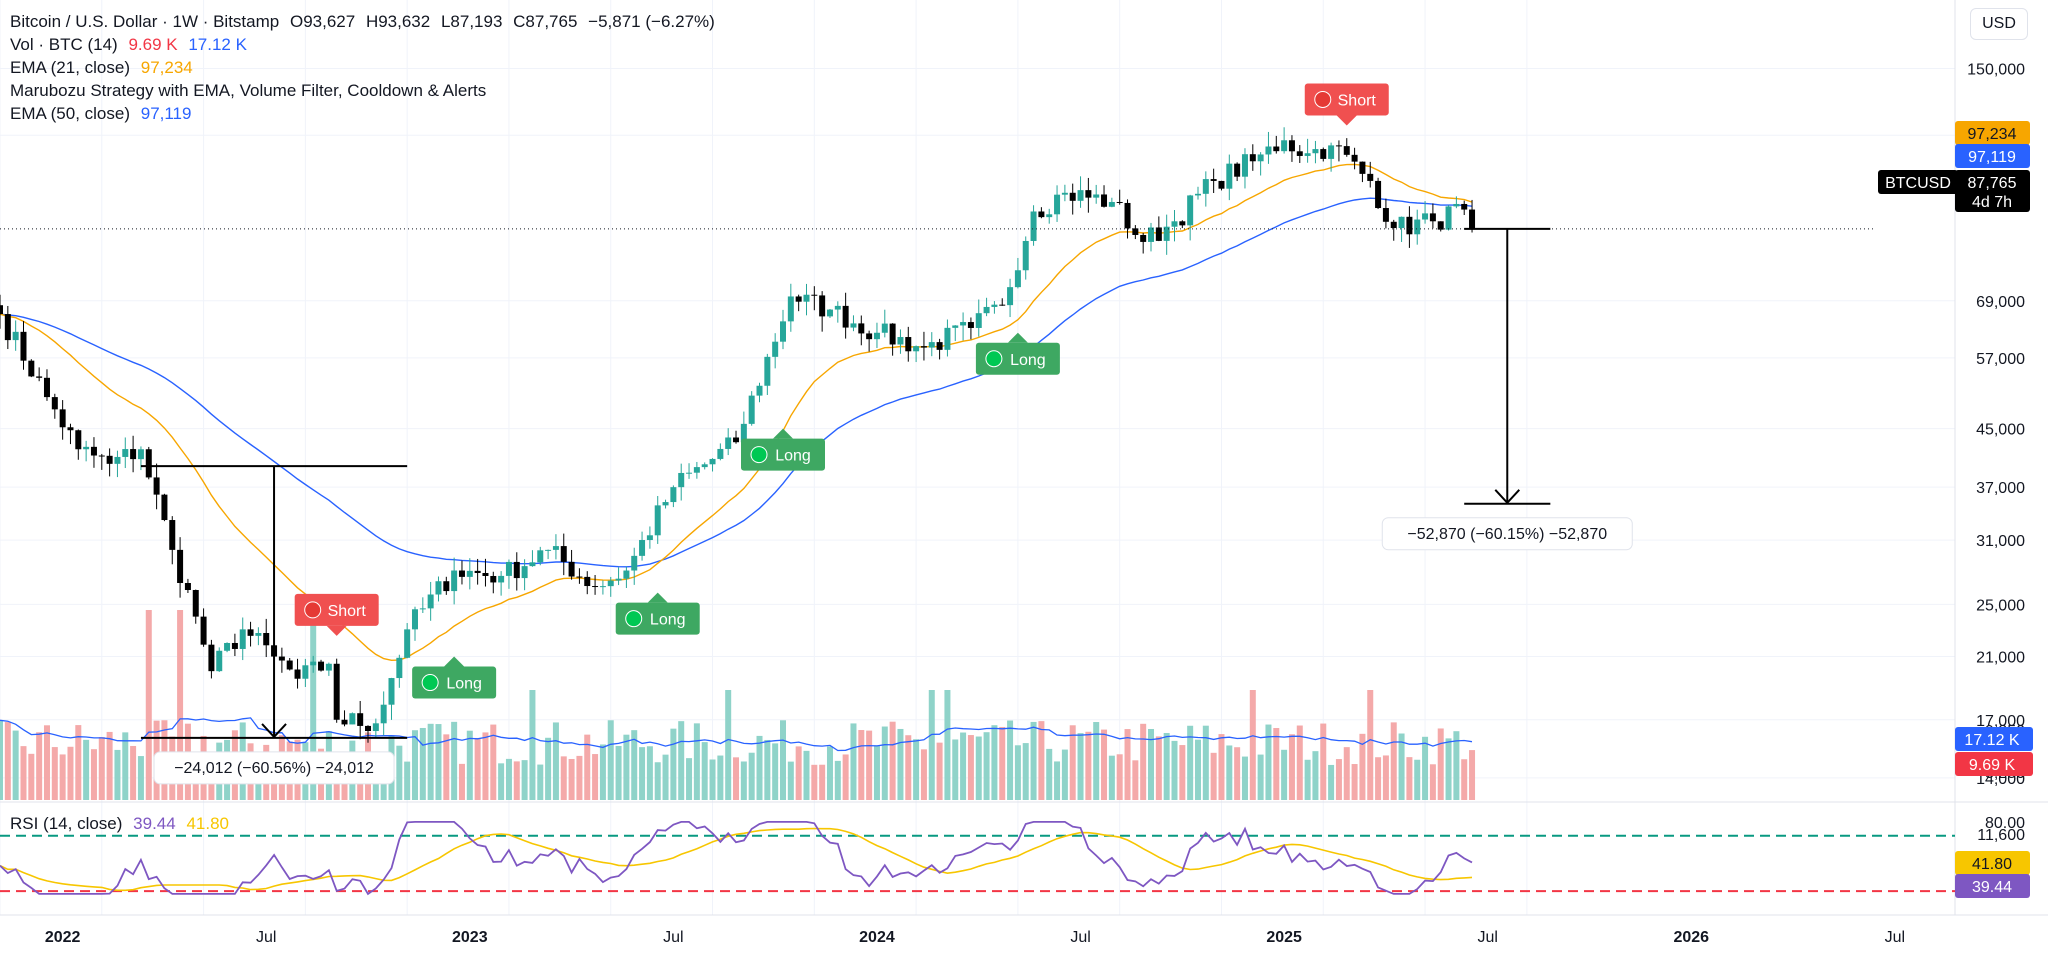 This screenshot has height=961, width=2048. Describe the element at coordinates (1954, 191) in the screenshot. I see `last-price-tag: BTCUSD 87,765 4d 7h` at that location.